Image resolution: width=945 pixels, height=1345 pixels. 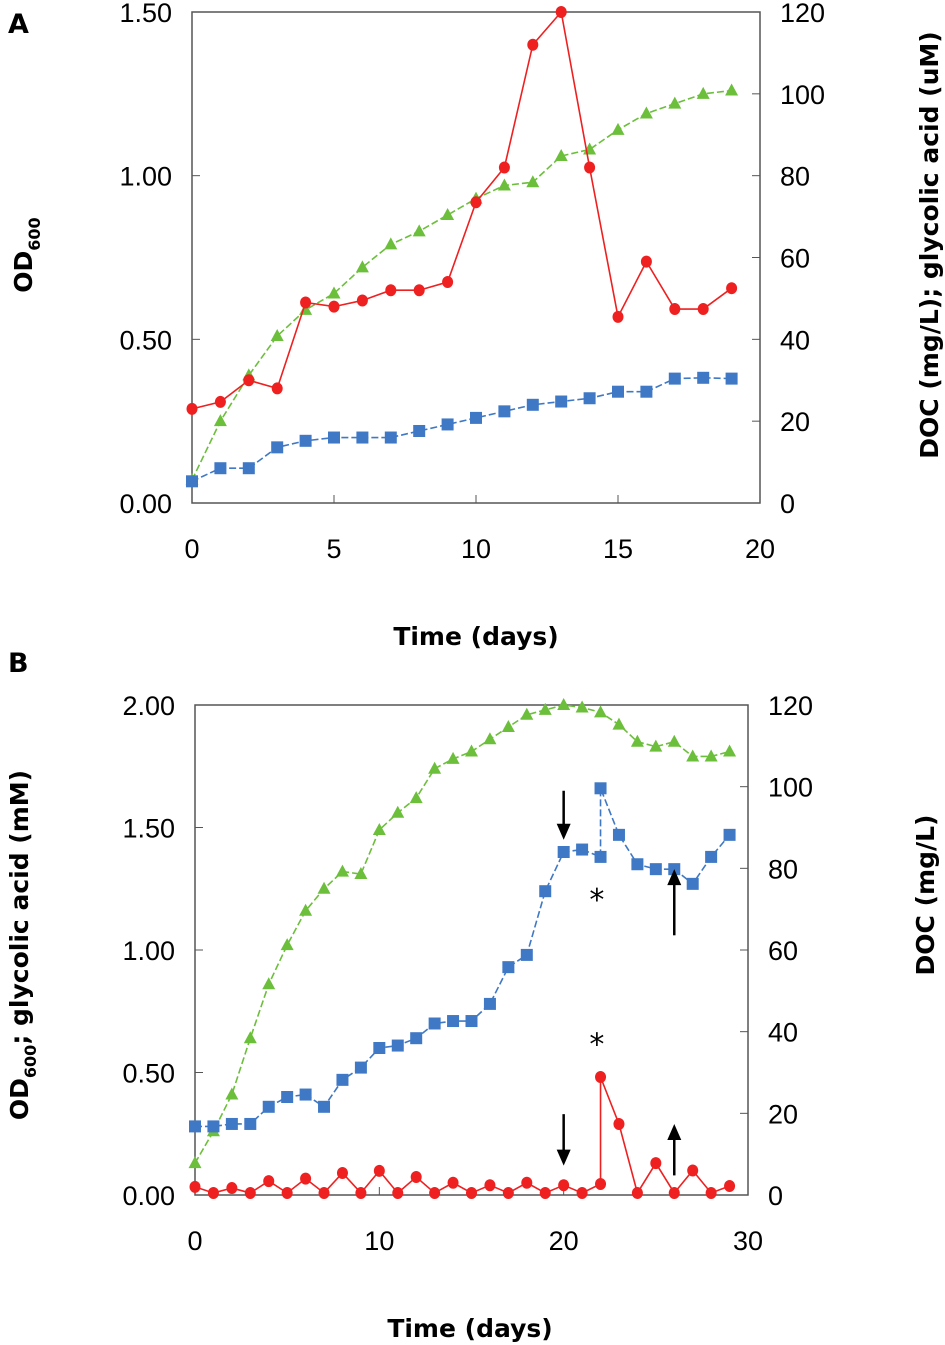 I want to click on x-tick-label: 30, so click(x=748, y=1241).